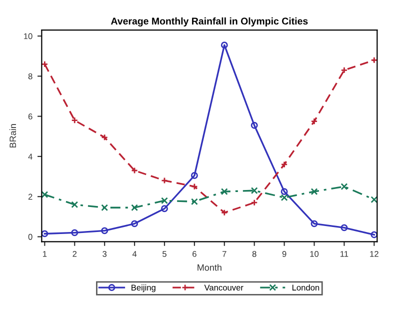 This screenshot has width=397, height=316. Describe the element at coordinates (12, 136) in the screenshot. I see `y-axis-title: BRain` at that location.